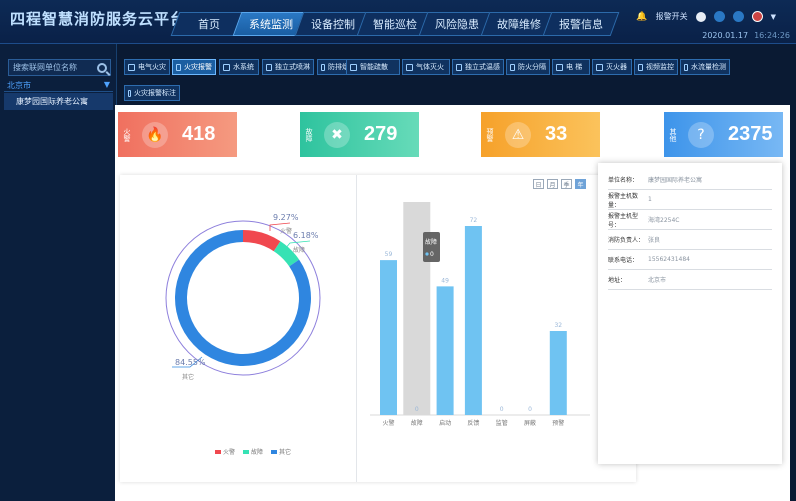 This screenshot has height=501, width=796. What do you see at coordinates (623, 200) in the screenshot?
I see `info-label: 报警主机数量：` at bounding box center [623, 200].